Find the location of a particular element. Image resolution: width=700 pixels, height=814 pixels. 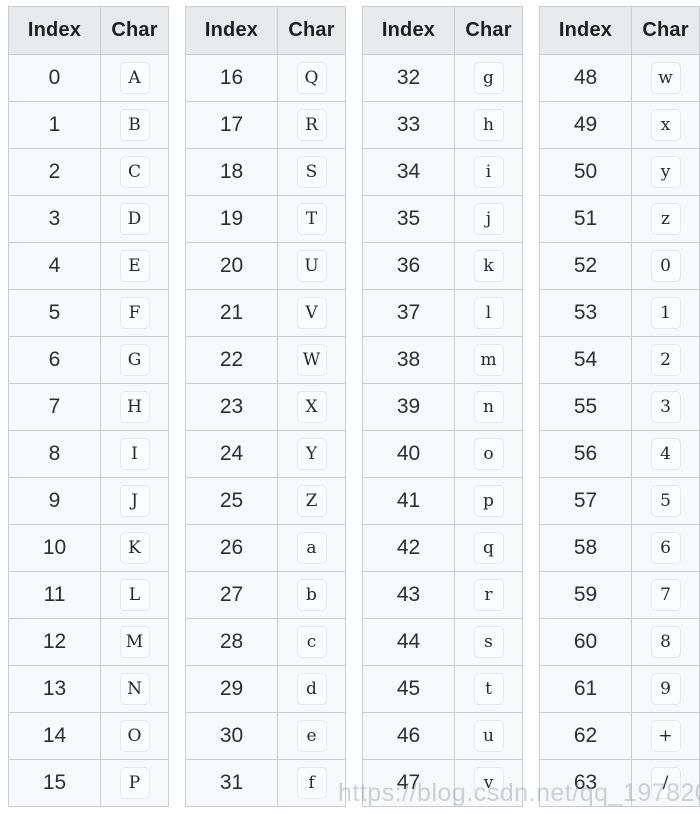

cell-index: 55 is located at coordinates (585, 407).